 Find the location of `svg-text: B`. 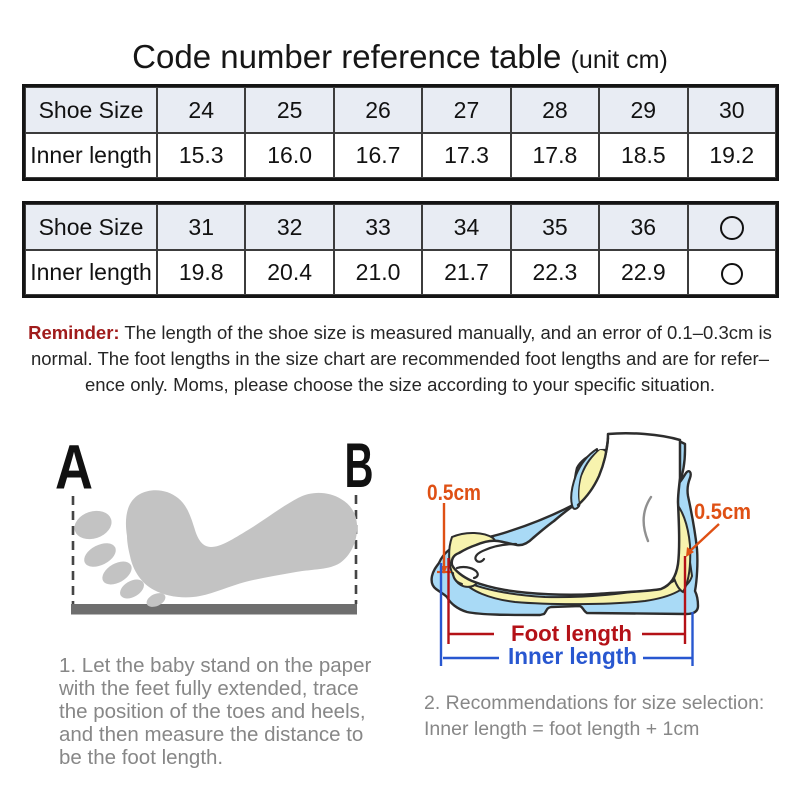

svg-text: B is located at coordinates (359, 466).